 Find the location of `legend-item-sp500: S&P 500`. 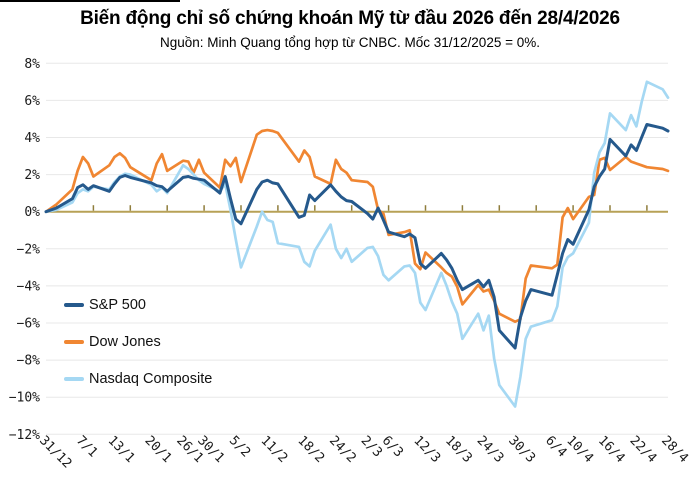

legend-item-sp500: S&P 500 is located at coordinates (164, 305).